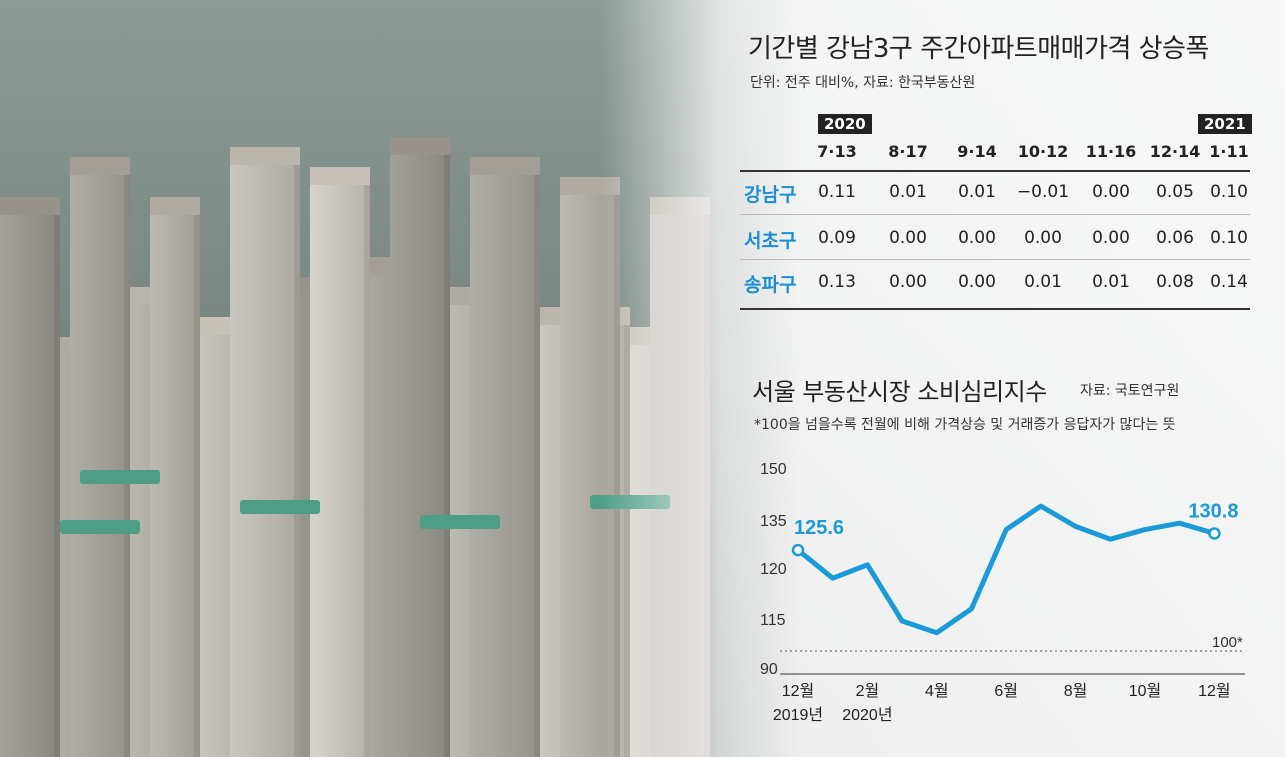  Describe the element at coordinates (995, 171) in the screenshot. I see `table-rule-top` at that location.